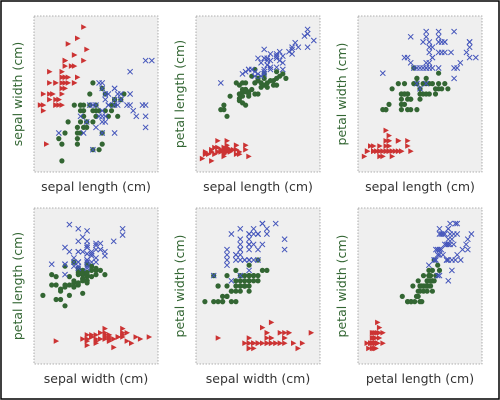 The height and width of the screenshot is (400, 500). Describe the element at coordinates (258, 186) in the screenshot. I see `x-axis-label: sepal length (cm)` at that location.